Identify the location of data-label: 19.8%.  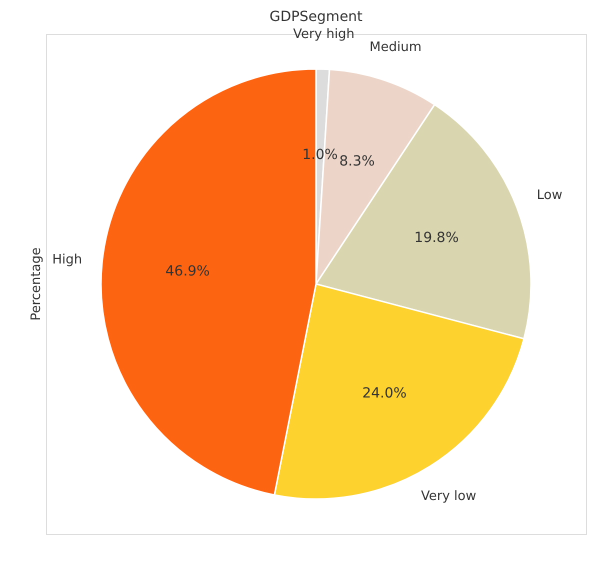
(436, 238).